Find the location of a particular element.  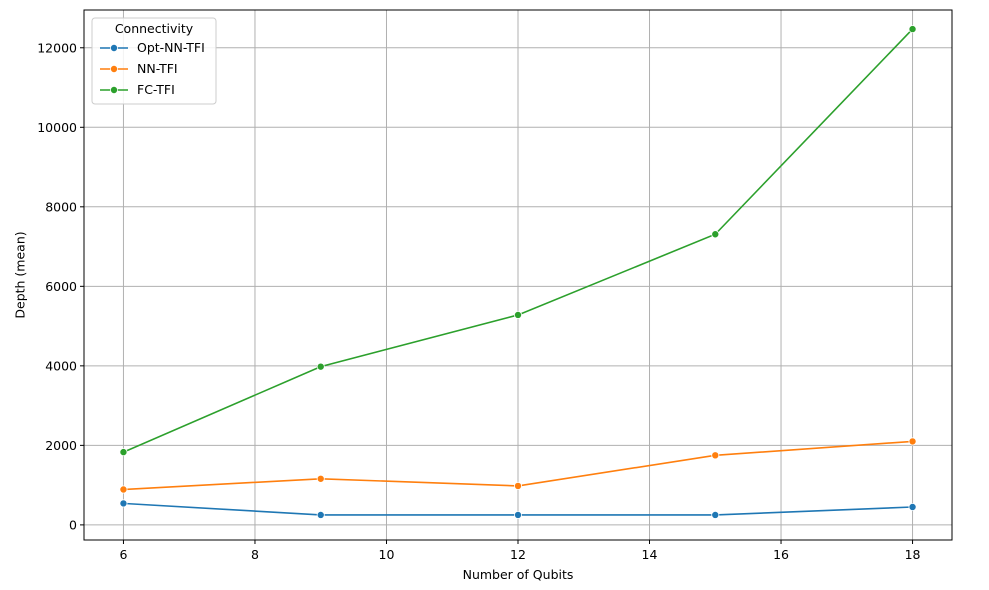

y-axis-label: Depth (mean) is located at coordinates (19, 274).